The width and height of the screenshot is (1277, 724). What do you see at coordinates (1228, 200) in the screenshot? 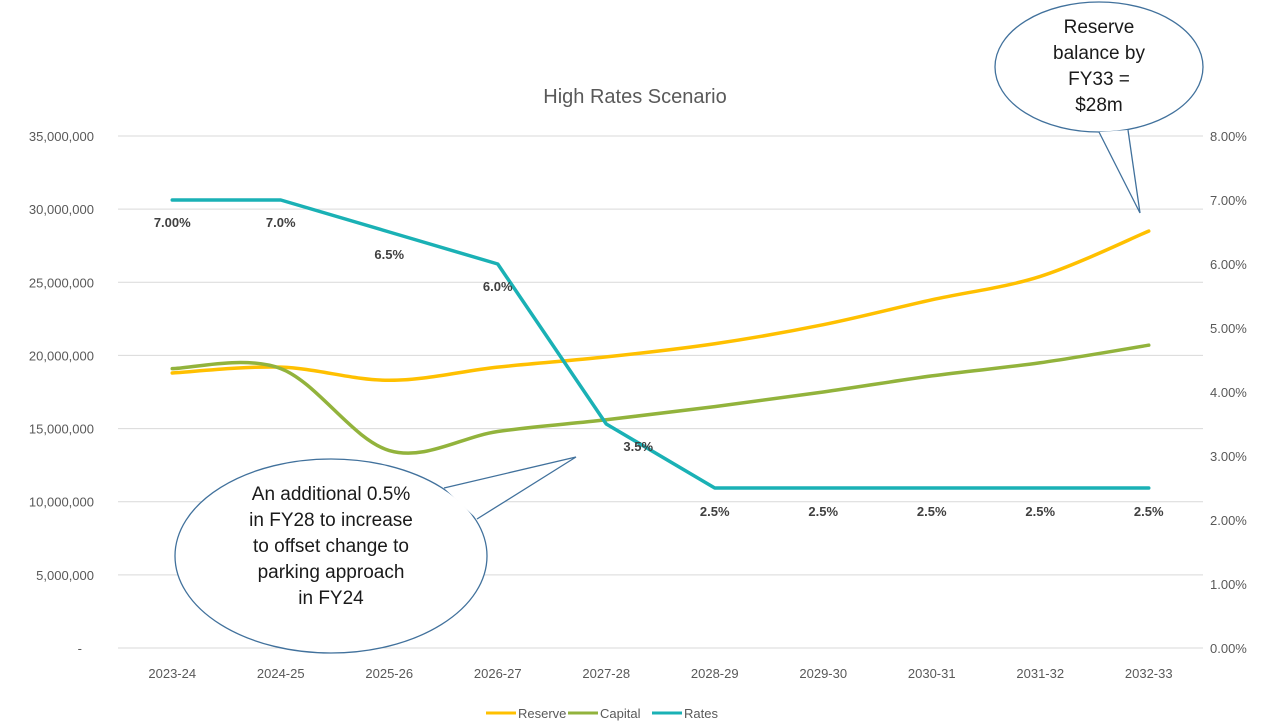
I see `y-right-tick-label: 7.00%` at bounding box center [1228, 200].